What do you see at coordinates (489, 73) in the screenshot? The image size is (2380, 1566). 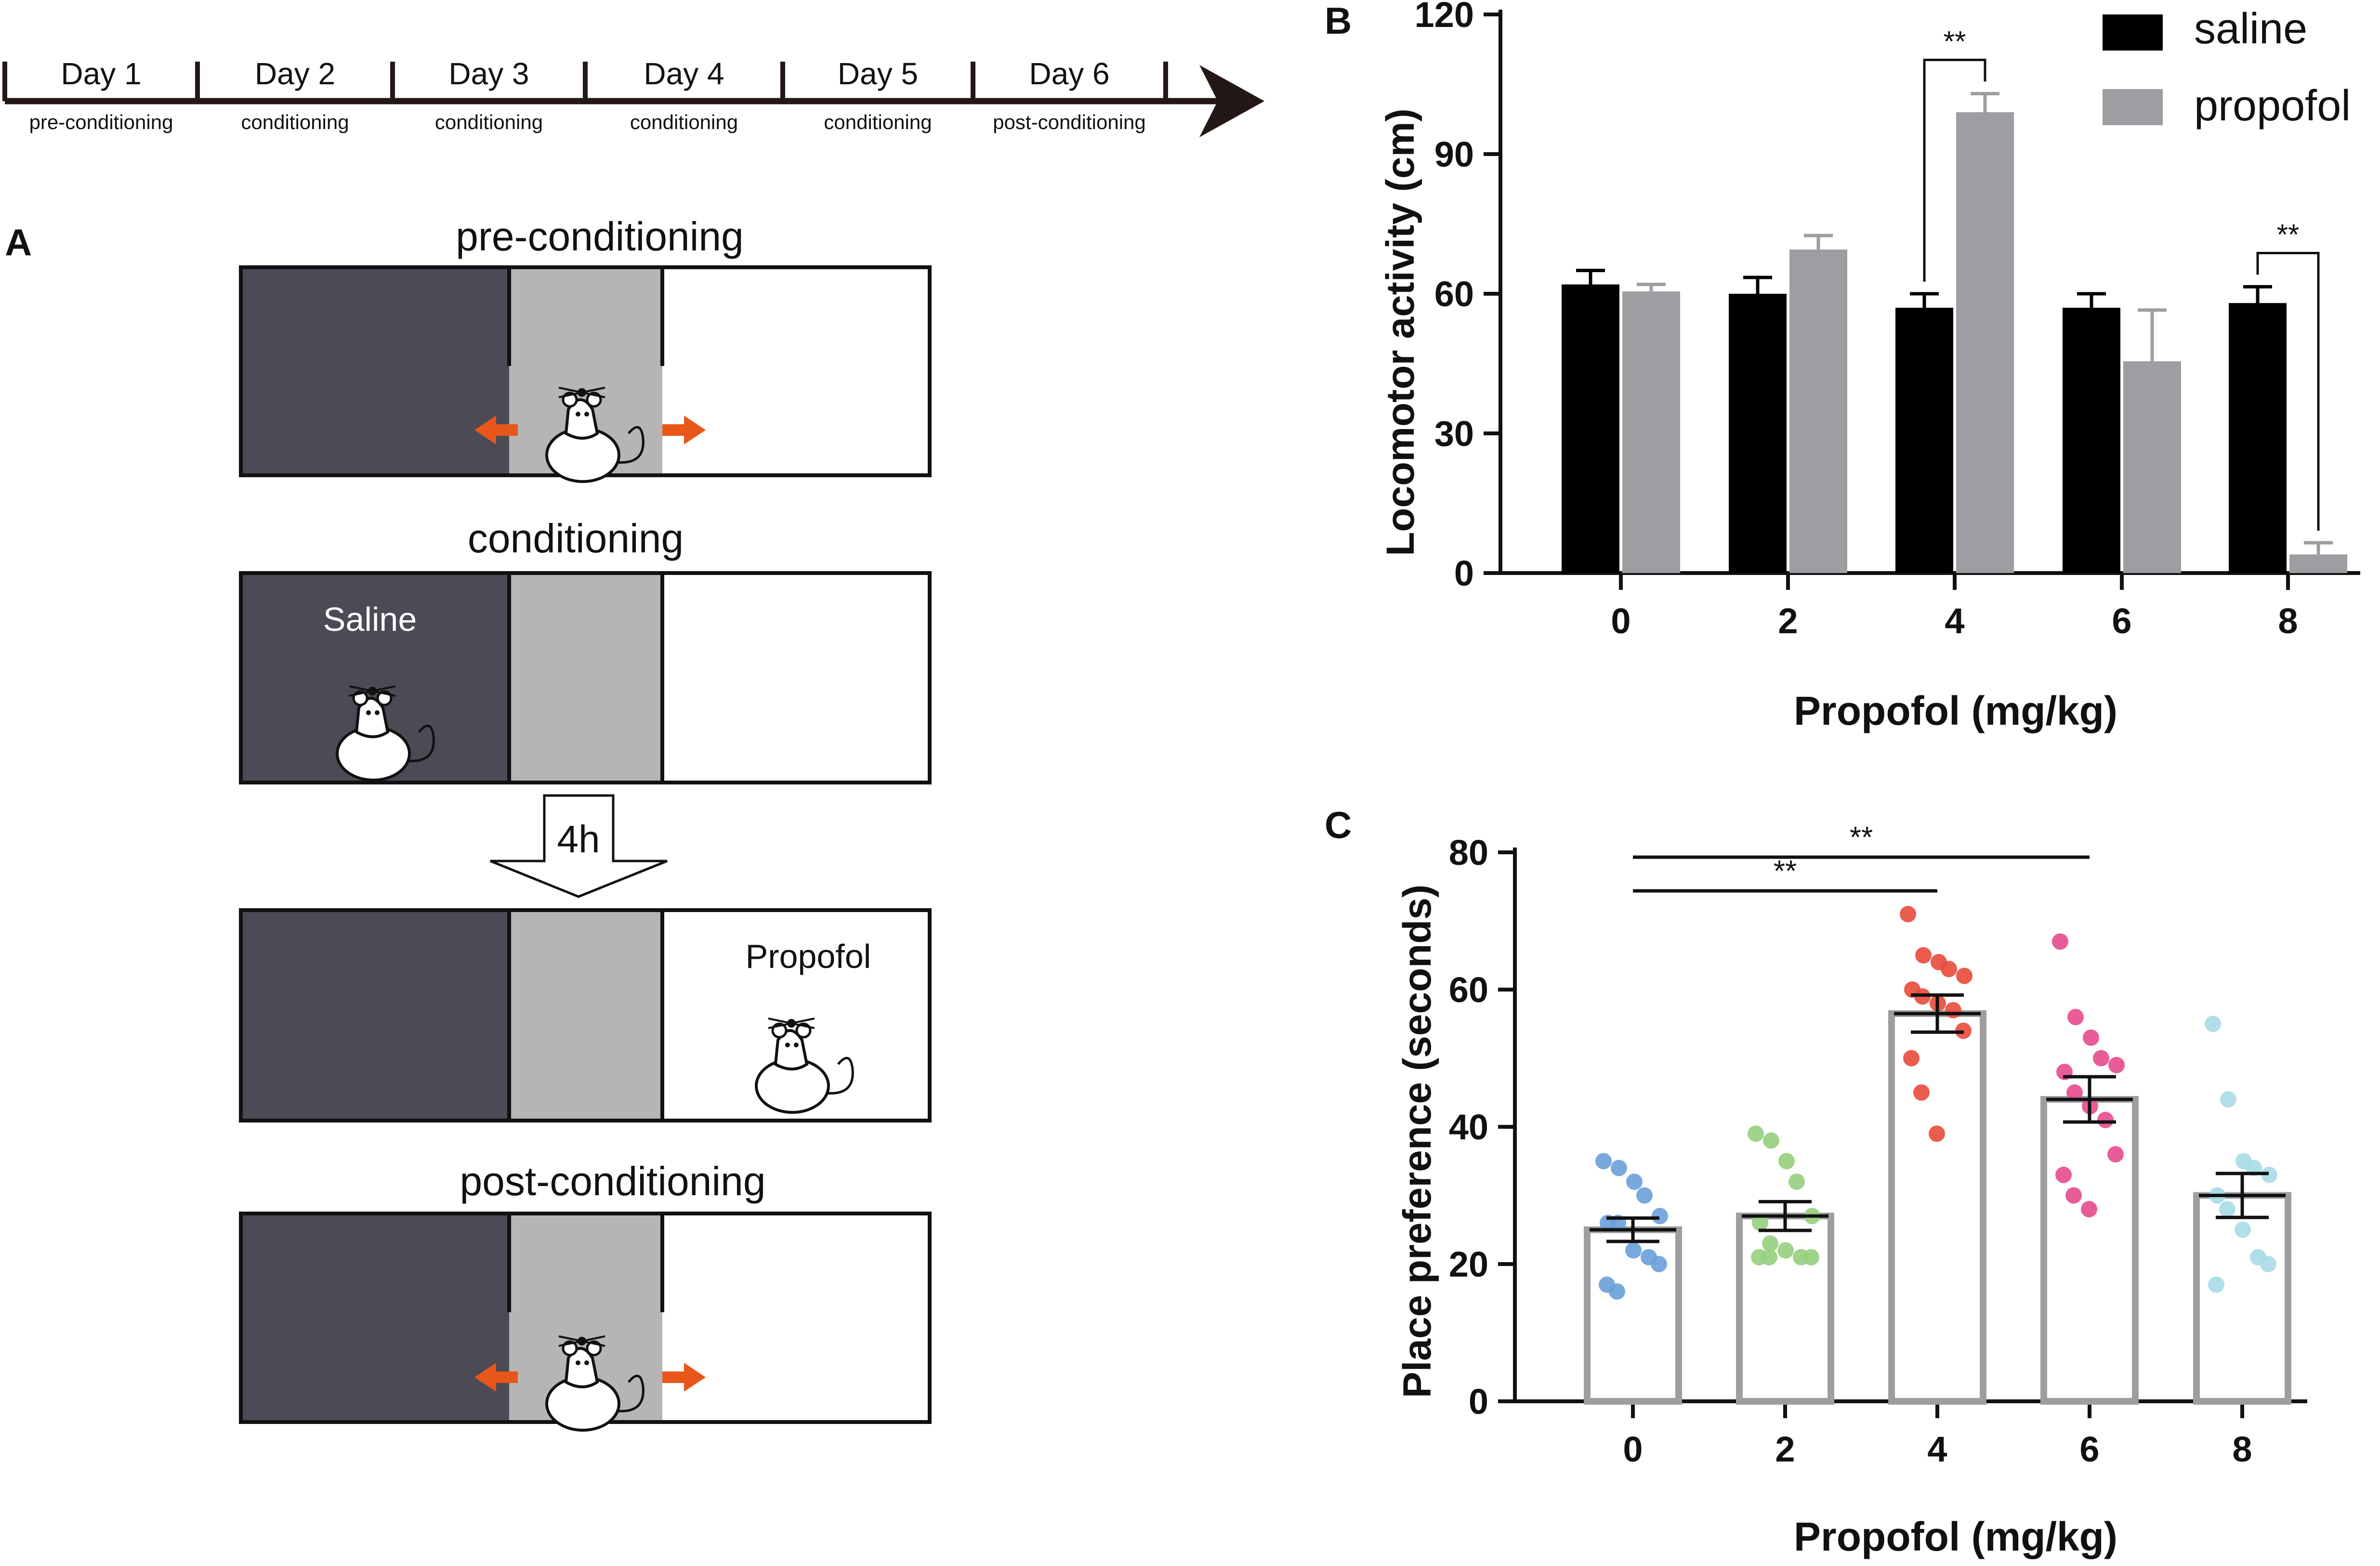 I see `timeline-day-label: Day 3` at bounding box center [489, 73].